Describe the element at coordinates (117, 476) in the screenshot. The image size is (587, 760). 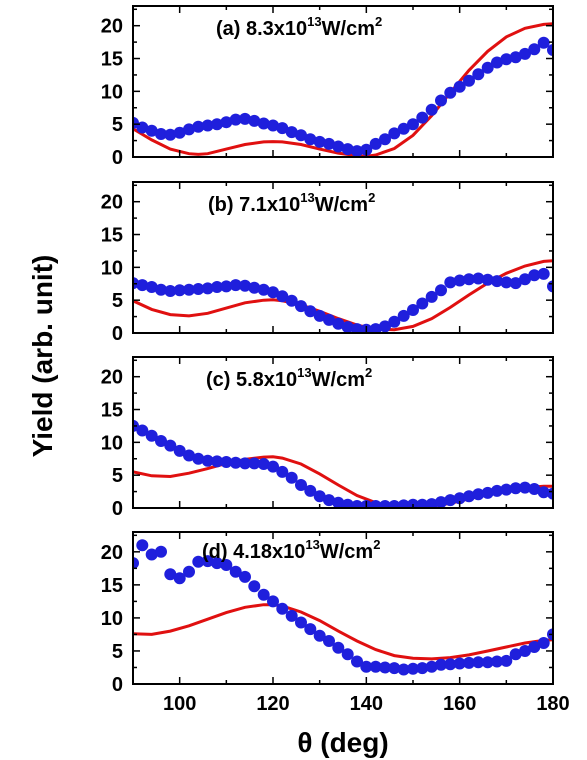
I see `y-tick-label: 5` at that location.